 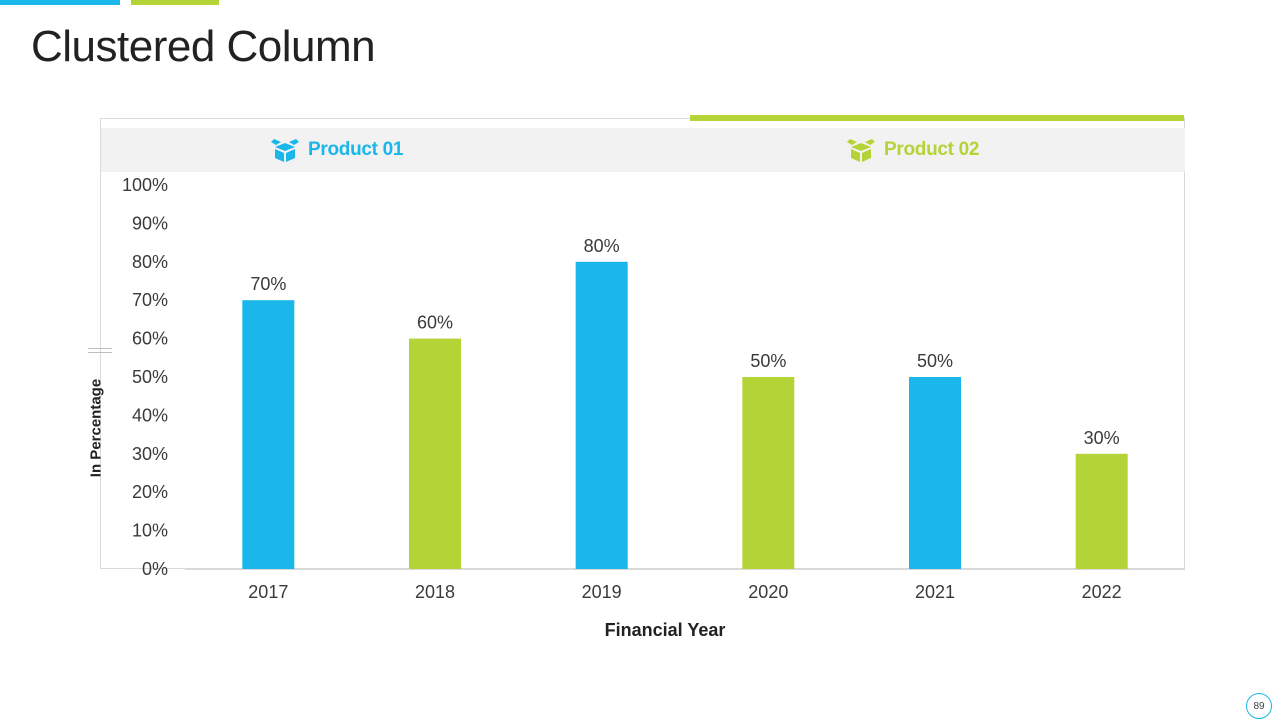 I want to click on x-tick-label: 2019, so click(x=602, y=592).